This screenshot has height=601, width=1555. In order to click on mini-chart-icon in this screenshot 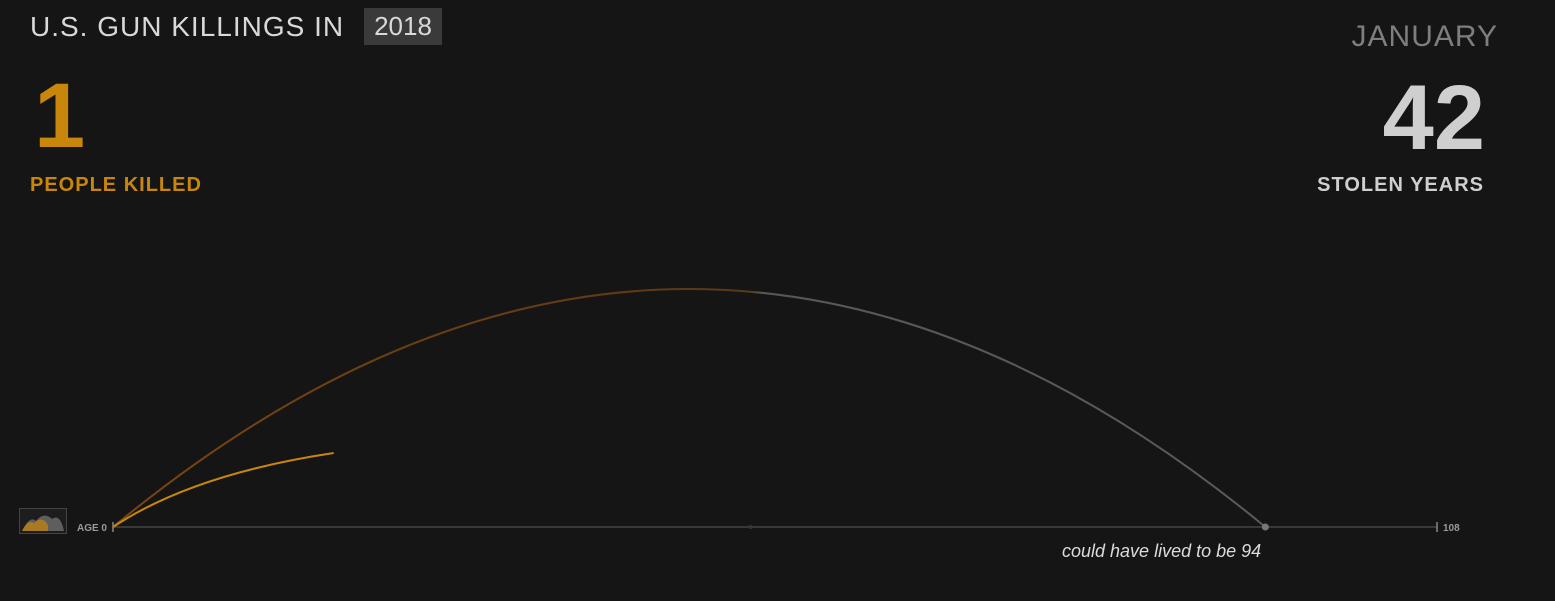, I will do `click(43, 523)`.